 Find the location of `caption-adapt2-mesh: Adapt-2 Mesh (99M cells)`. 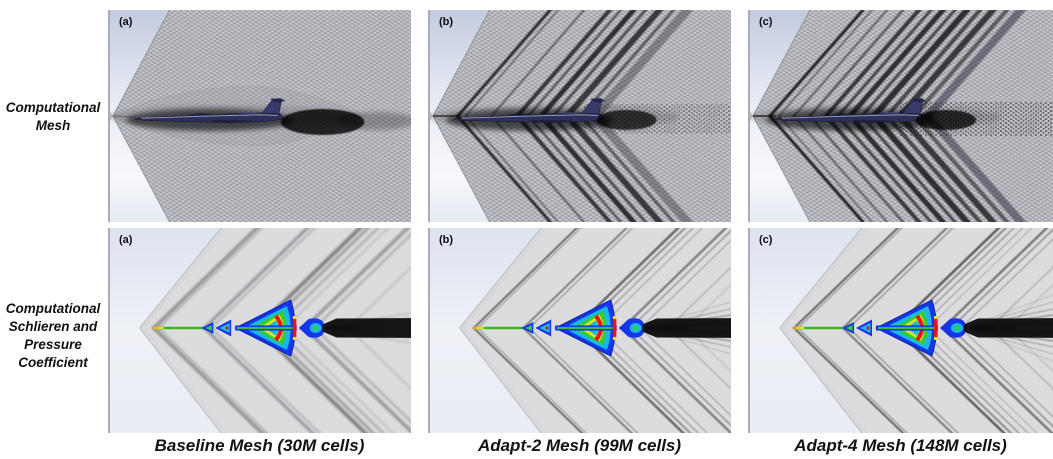

caption-adapt2-mesh: Adapt-2 Mesh (99M cells) is located at coordinates (579, 445).